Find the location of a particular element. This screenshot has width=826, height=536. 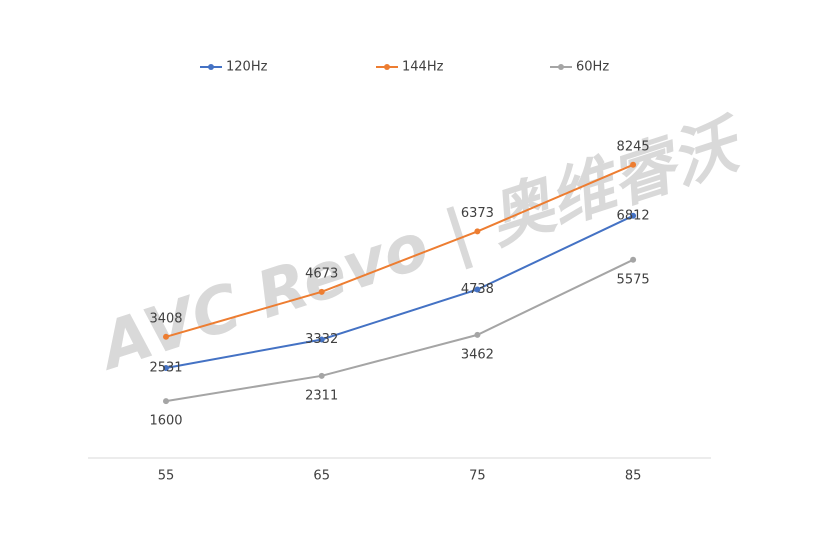

data-label: 5575 is located at coordinates (633, 279).